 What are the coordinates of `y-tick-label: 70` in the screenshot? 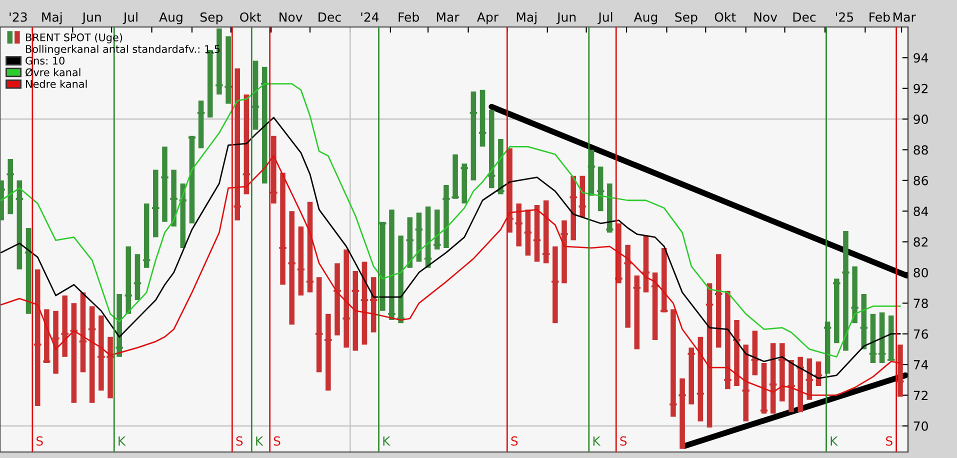 It's located at (921, 426).